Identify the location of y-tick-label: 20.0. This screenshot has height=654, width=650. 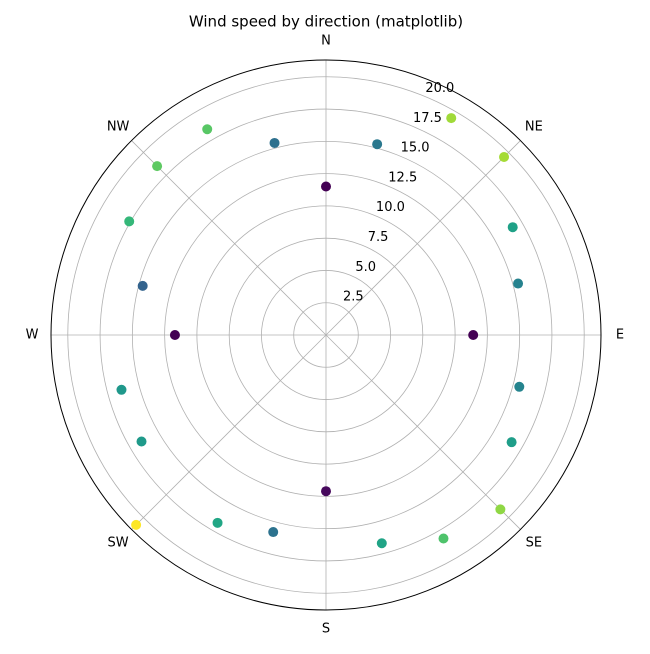
(439, 88).